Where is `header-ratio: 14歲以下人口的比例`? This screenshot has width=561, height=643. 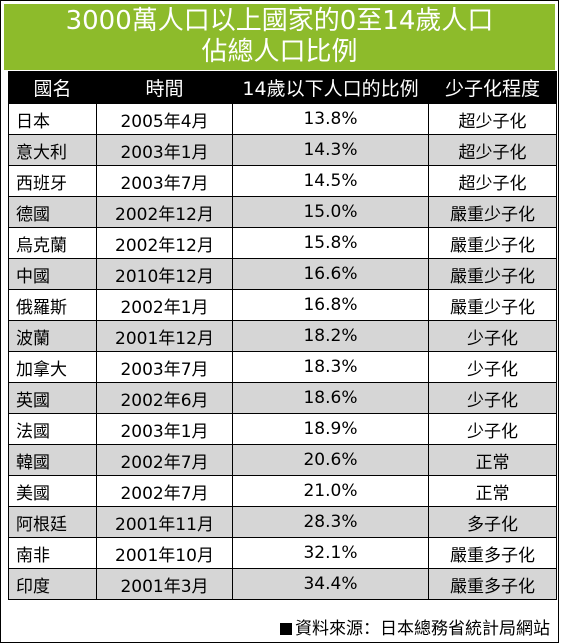
header-ratio: 14歲以下人口的比例 is located at coordinates (330, 87).